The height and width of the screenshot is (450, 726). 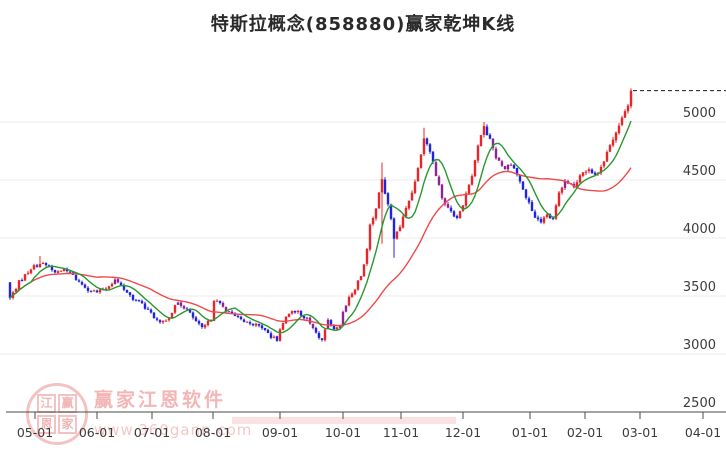 I want to click on watermark-underline, so click(x=344, y=420).